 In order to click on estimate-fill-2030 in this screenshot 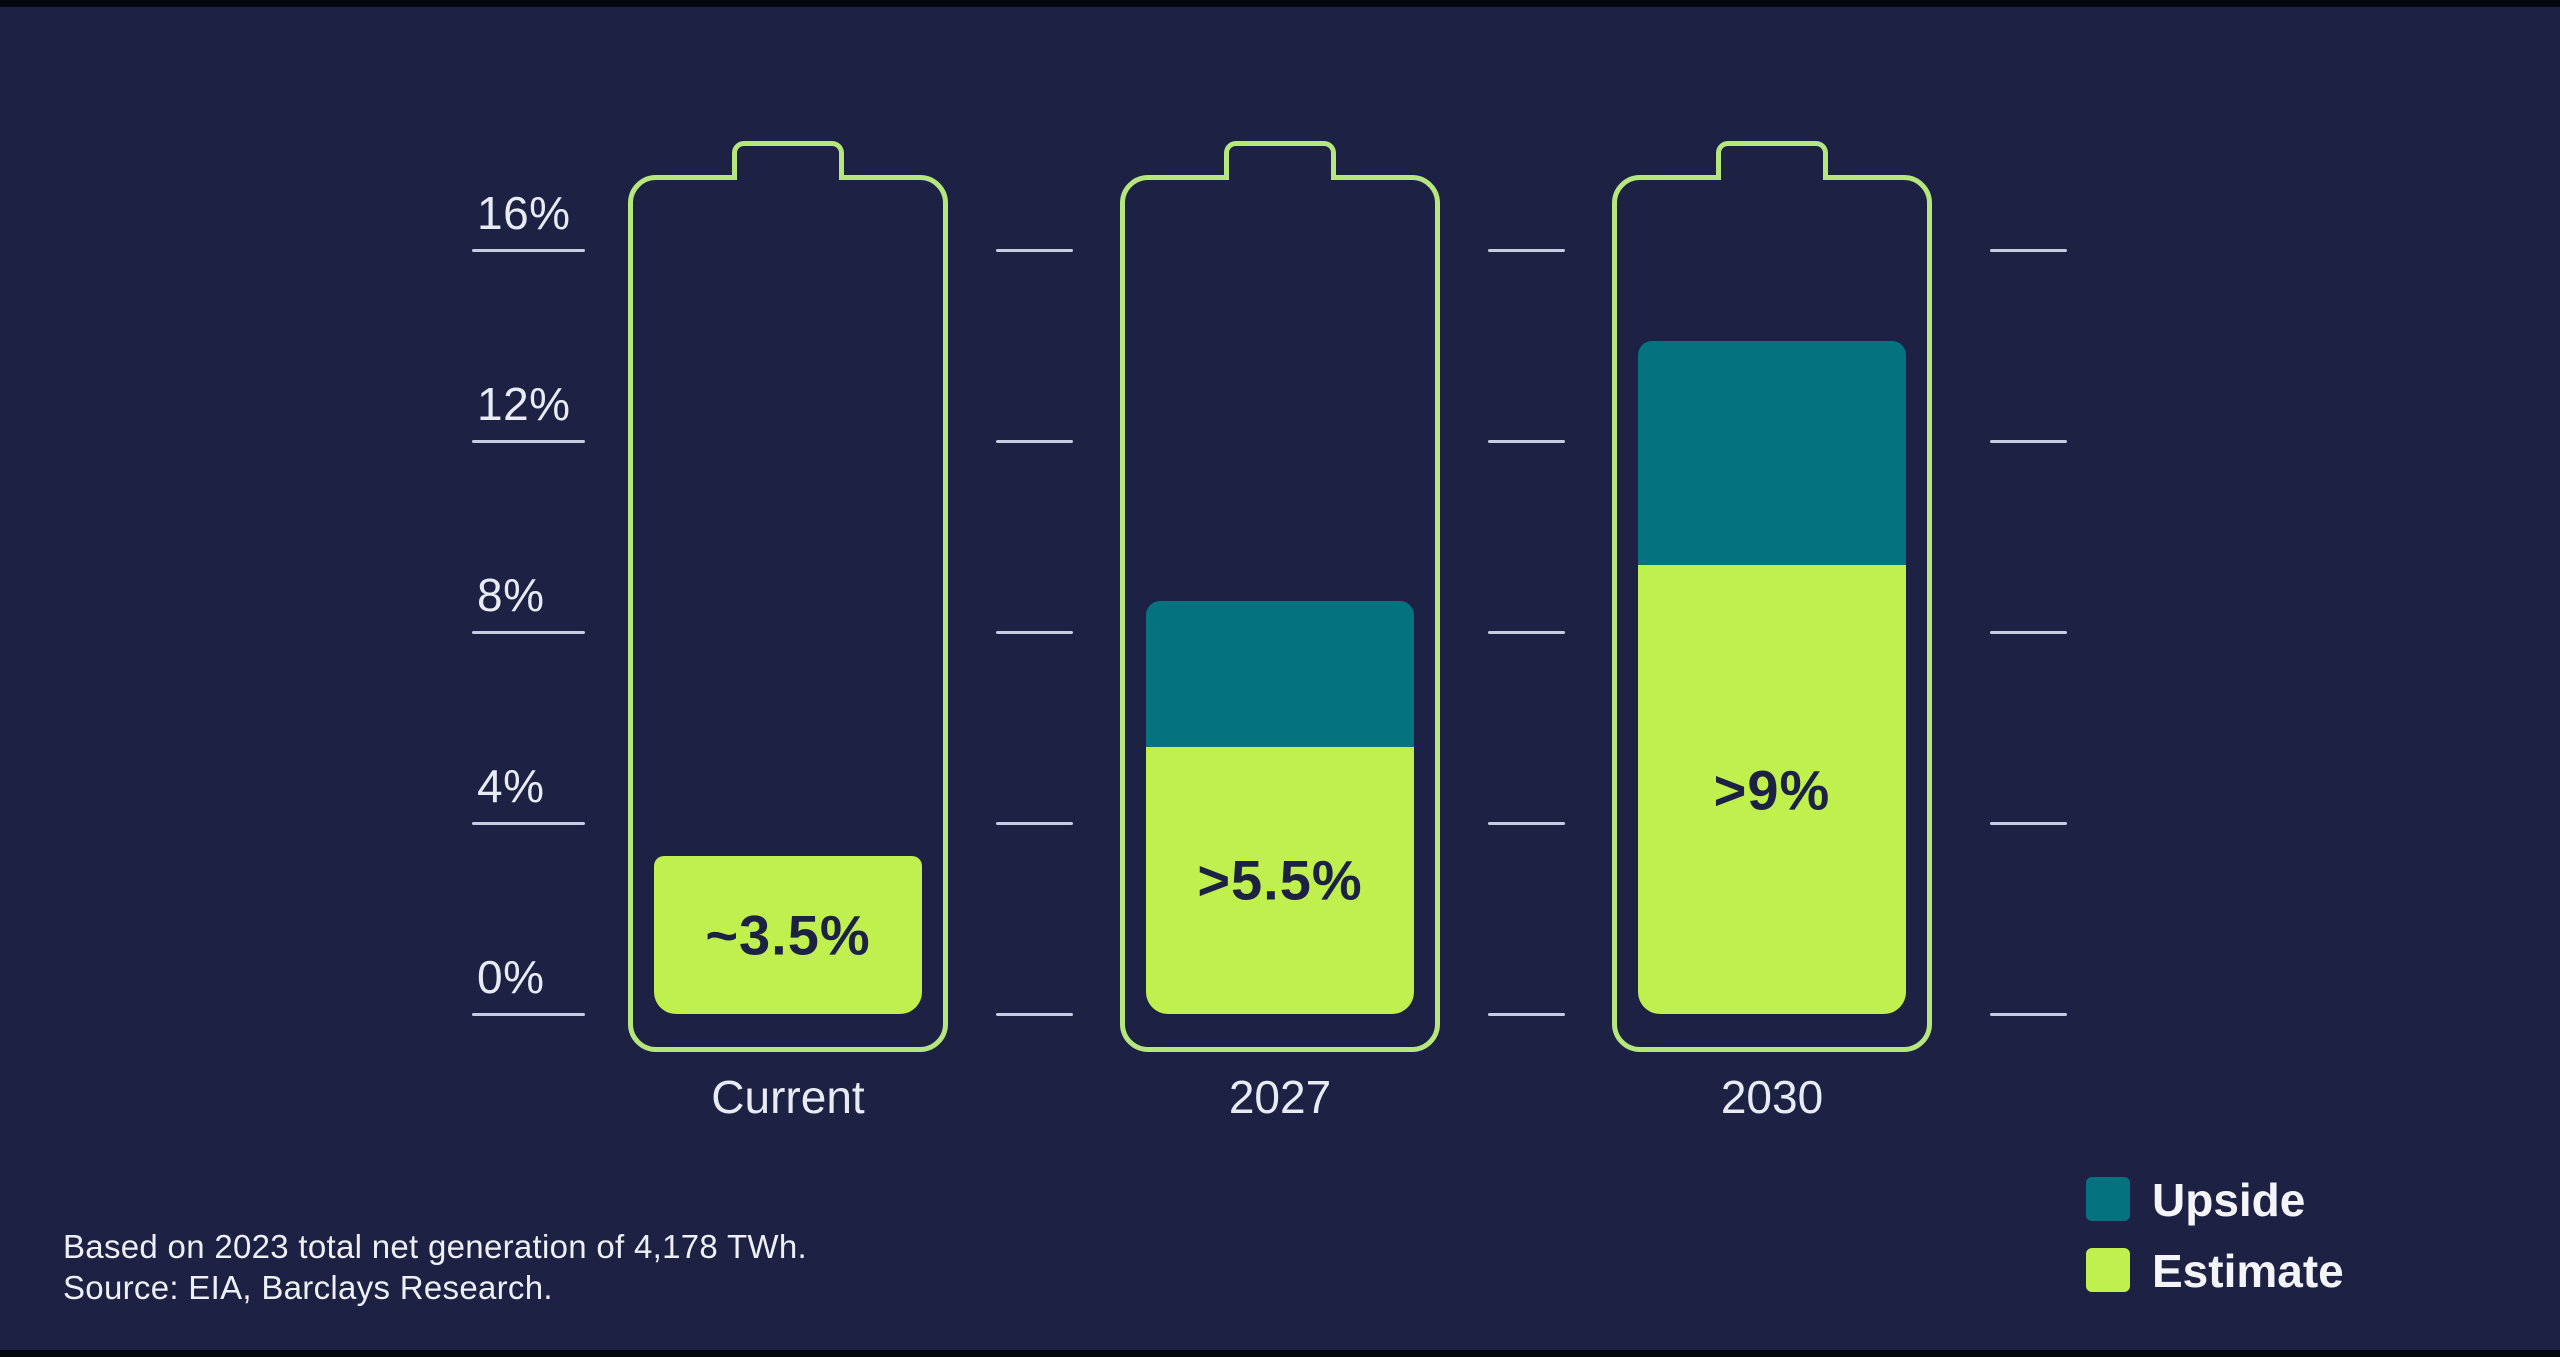, I will do `click(1772, 789)`.